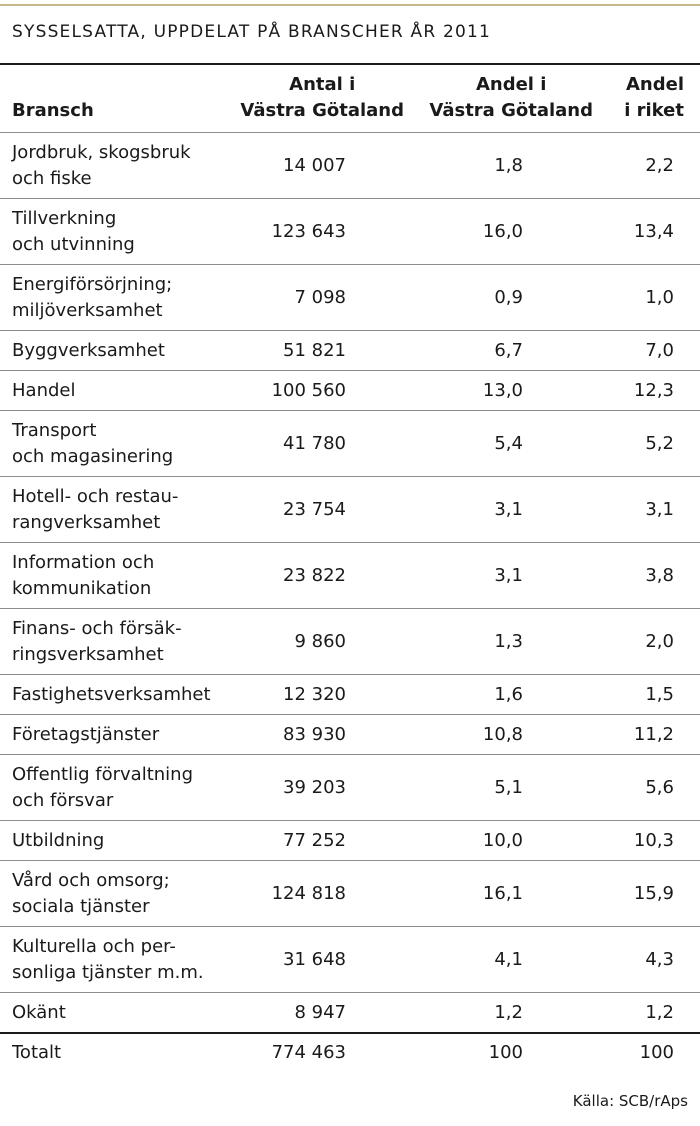  What do you see at coordinates (320, 641) in the screenshot?
I see `antal-cell: 9 860` at bounding box center [320, 641].